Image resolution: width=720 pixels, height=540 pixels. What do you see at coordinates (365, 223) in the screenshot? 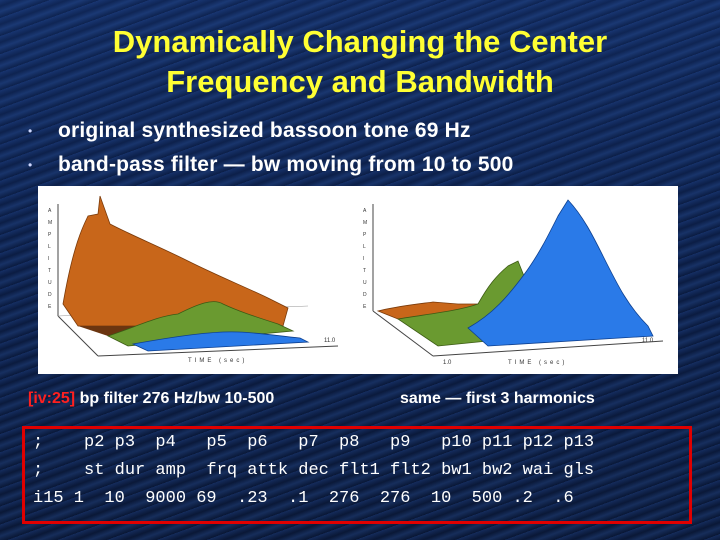
I see `right-y-letter-m: M` at bounding box center [365, 223].